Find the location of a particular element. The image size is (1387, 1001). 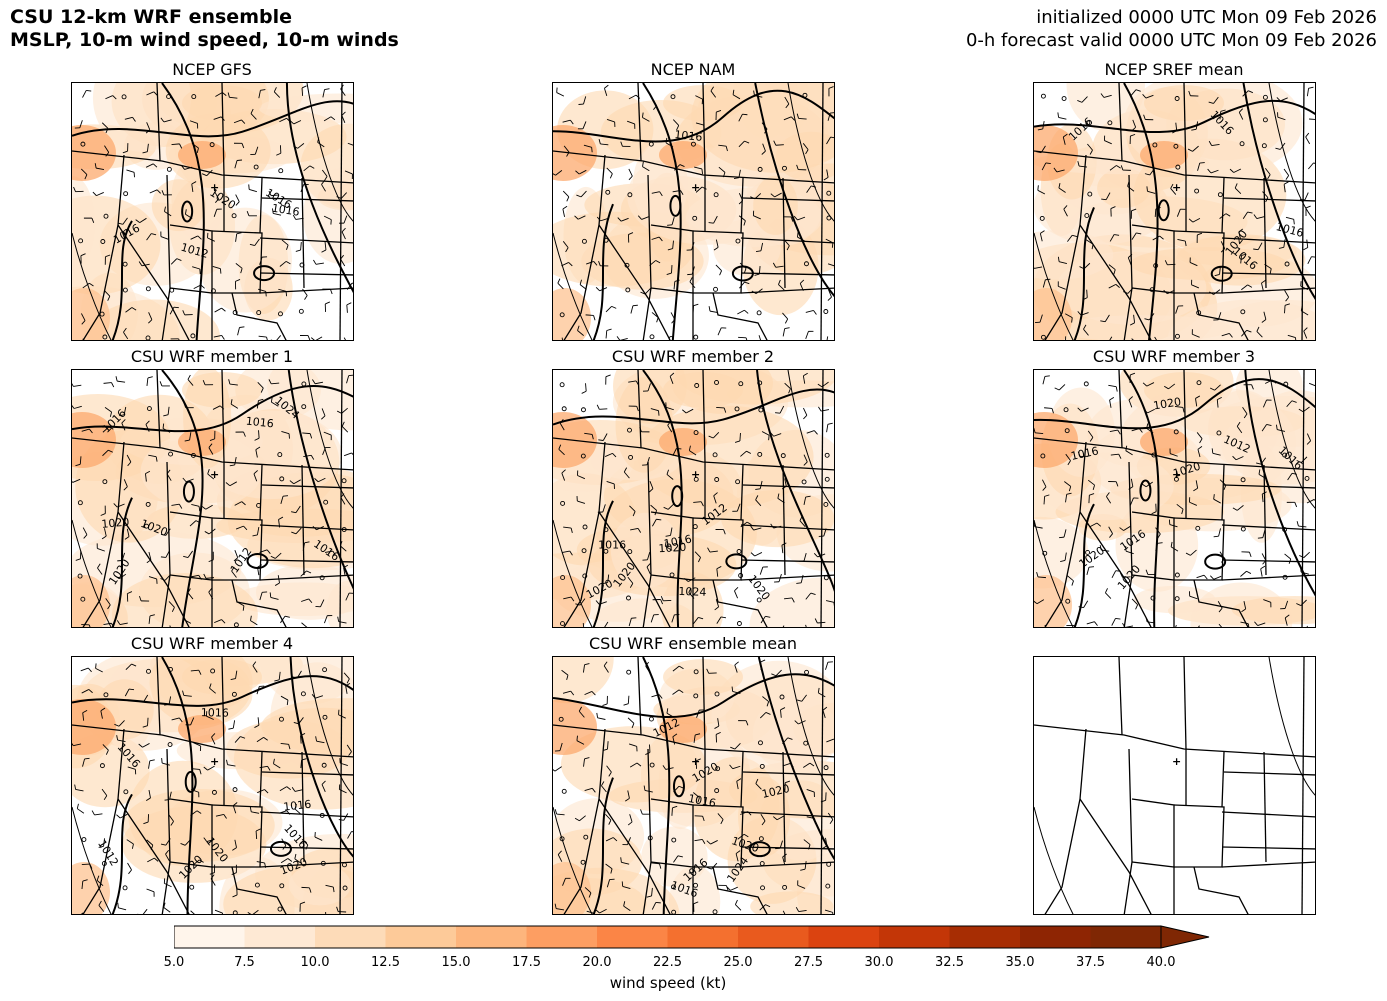

isobar-label: 1024 is located at coordinates (692, 592).